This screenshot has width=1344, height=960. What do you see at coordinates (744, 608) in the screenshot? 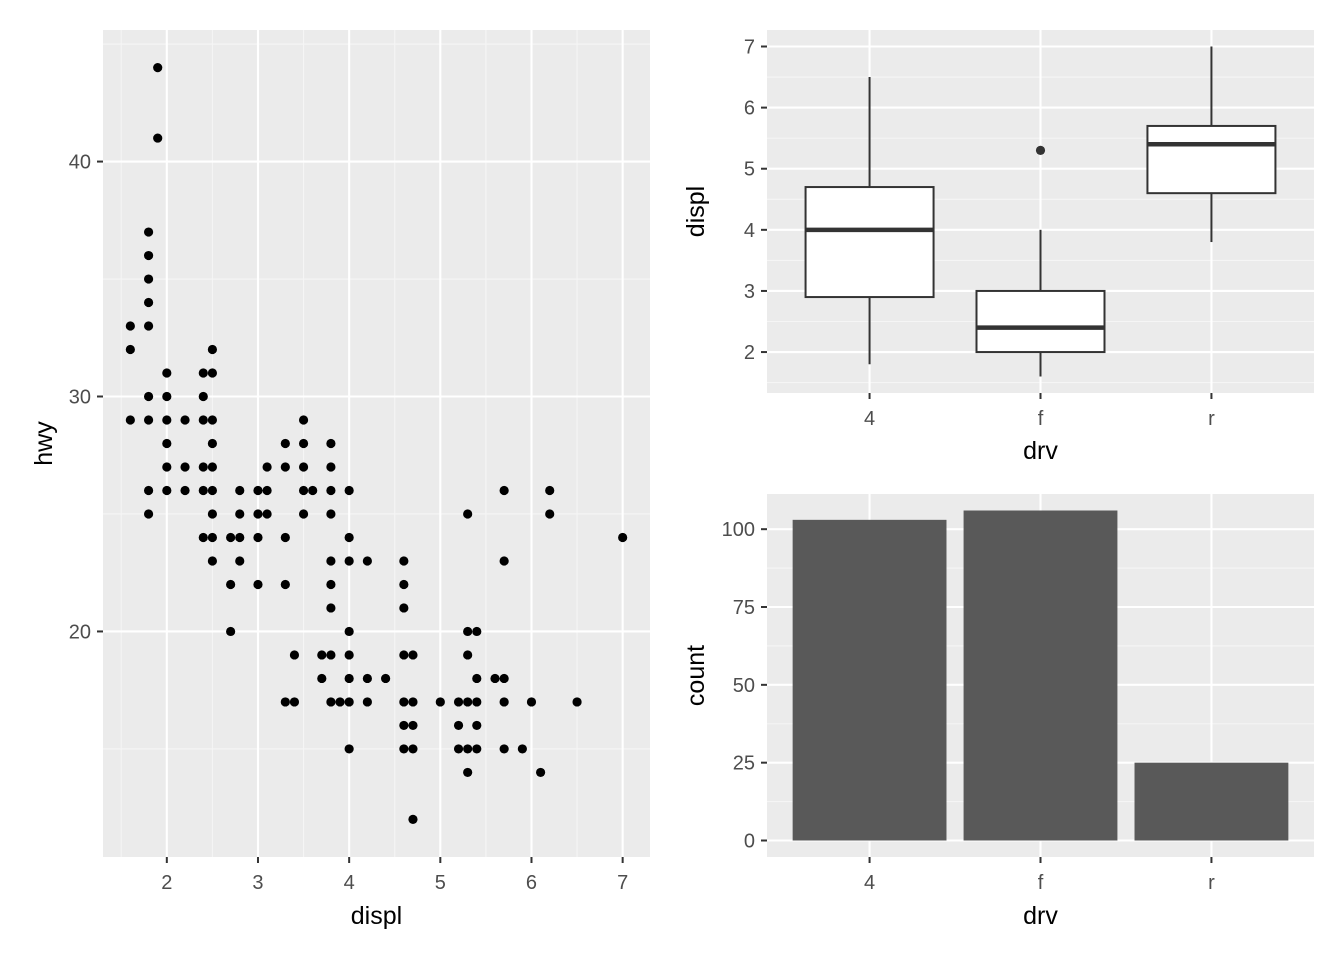
I see `y-tick-label: 75` at bounding box center [744, 608].